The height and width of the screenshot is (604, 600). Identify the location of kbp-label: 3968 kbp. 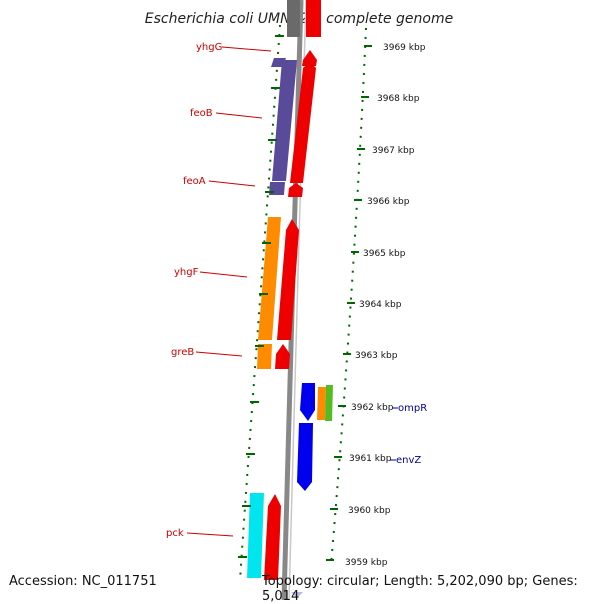
(398, 99).